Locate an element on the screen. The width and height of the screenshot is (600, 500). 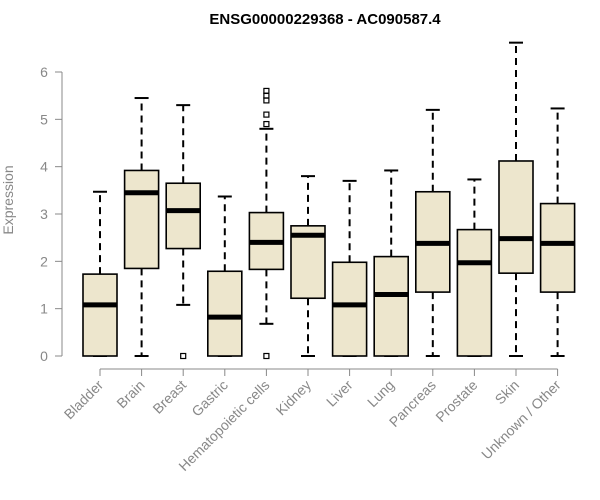
box-liver is located at coordinates (349, 268).